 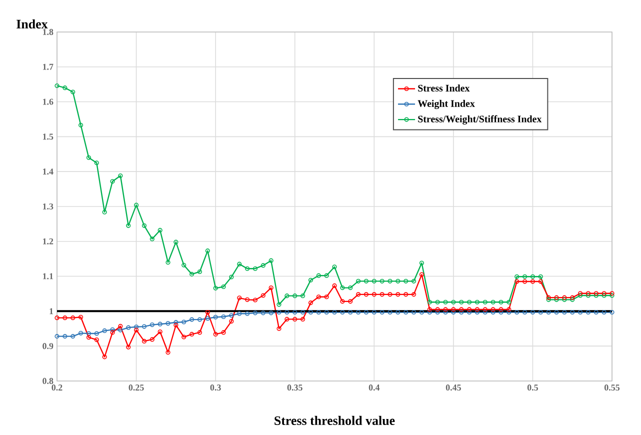 What do you see at coordinates (32, 23) in the screenshot?
I see `y-axis-title: Index` at bounding box center [32, 23].